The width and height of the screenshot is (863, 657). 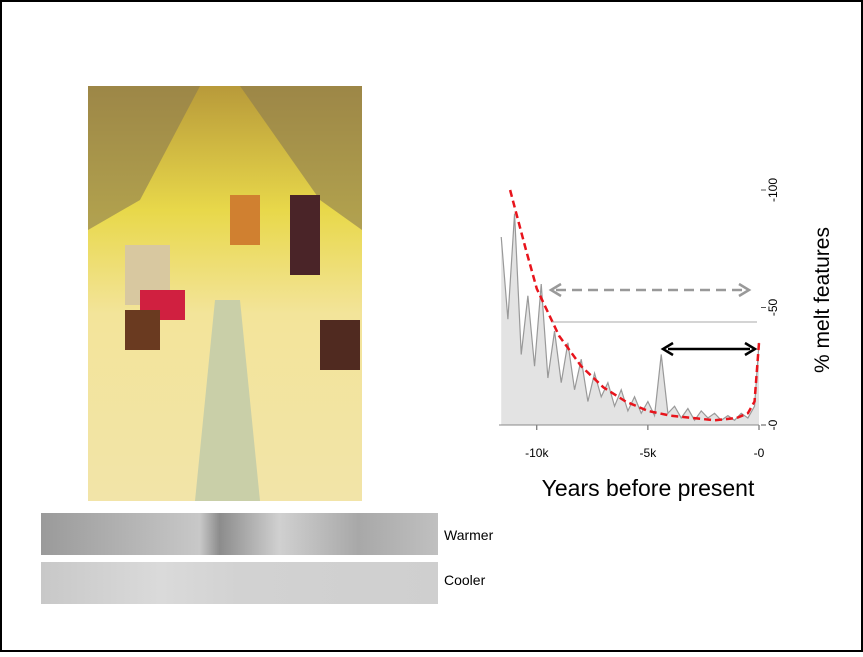 I want to click on ice-core-cool, so click(x=239, y=583).